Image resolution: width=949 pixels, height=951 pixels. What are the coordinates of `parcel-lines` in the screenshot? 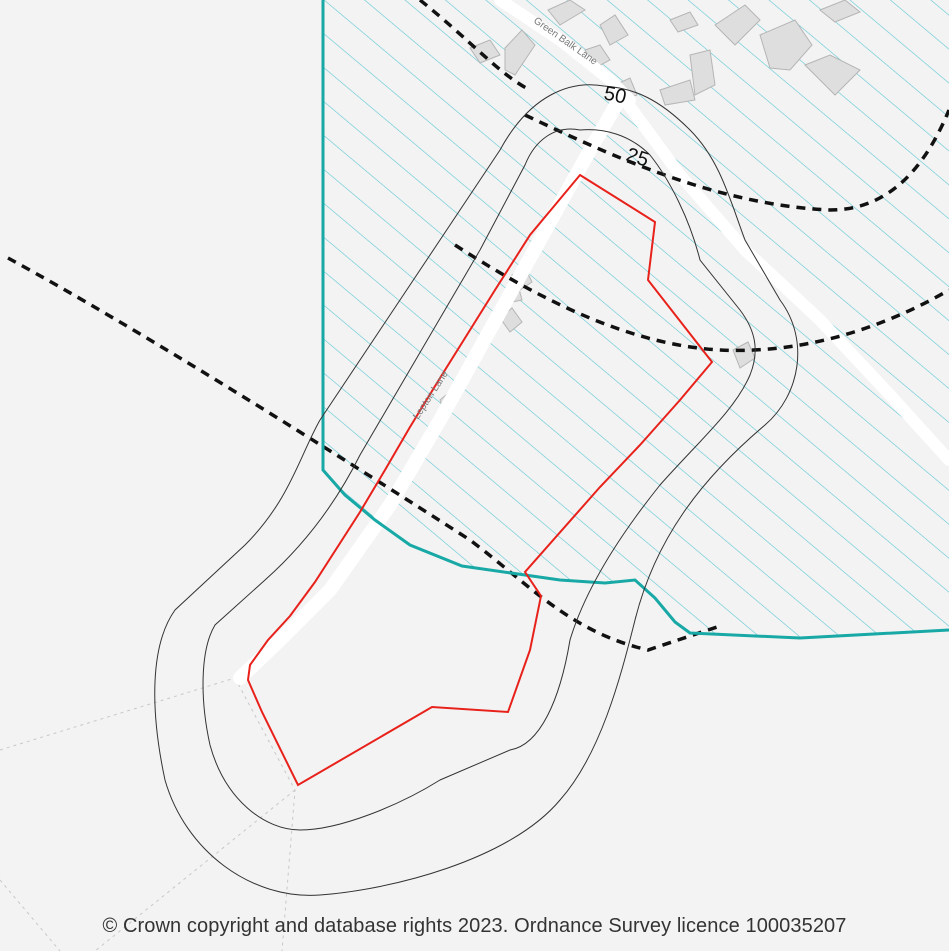 It's located at (148, 814).